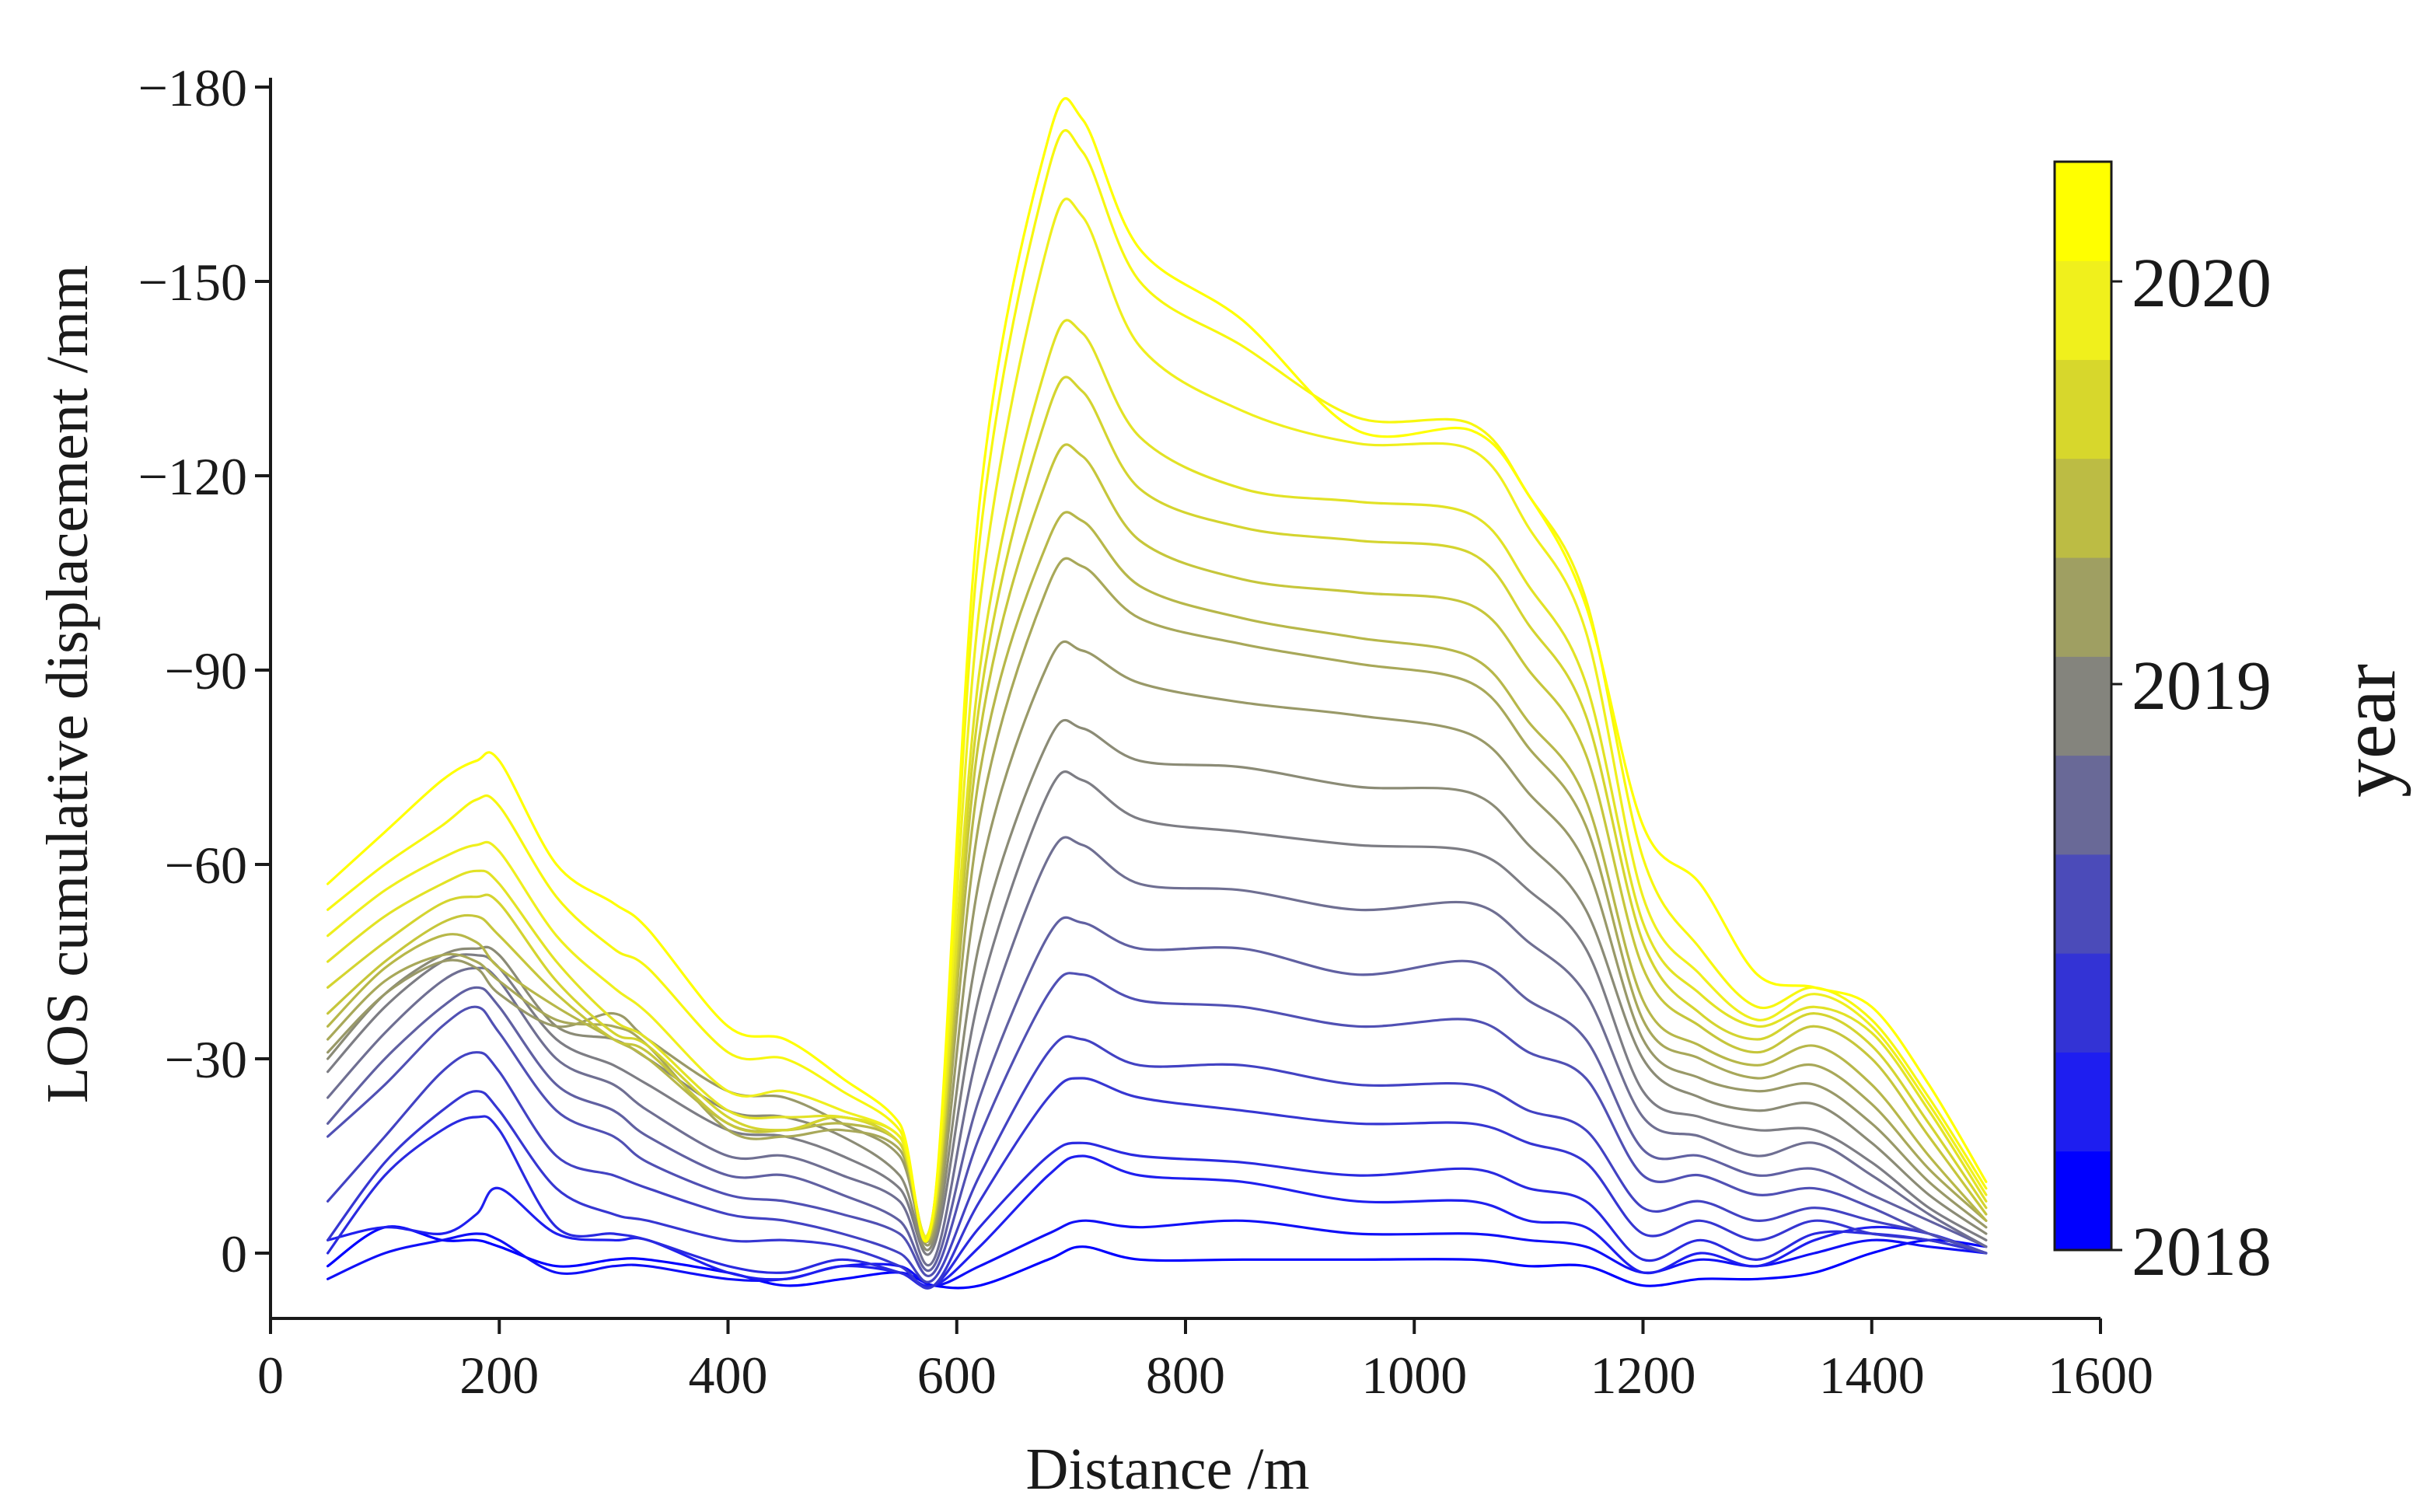 This screenshot has width=2420, height=1512. Describe the element at coordinates (2202, 283) in the screenshot. I see `colorbar-tick-label: 2020` at that location.